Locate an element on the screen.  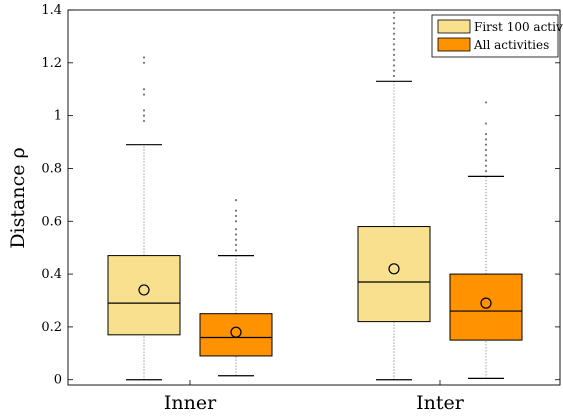
y-axis-title: Distance ρ is located at coordinates (18, 197).